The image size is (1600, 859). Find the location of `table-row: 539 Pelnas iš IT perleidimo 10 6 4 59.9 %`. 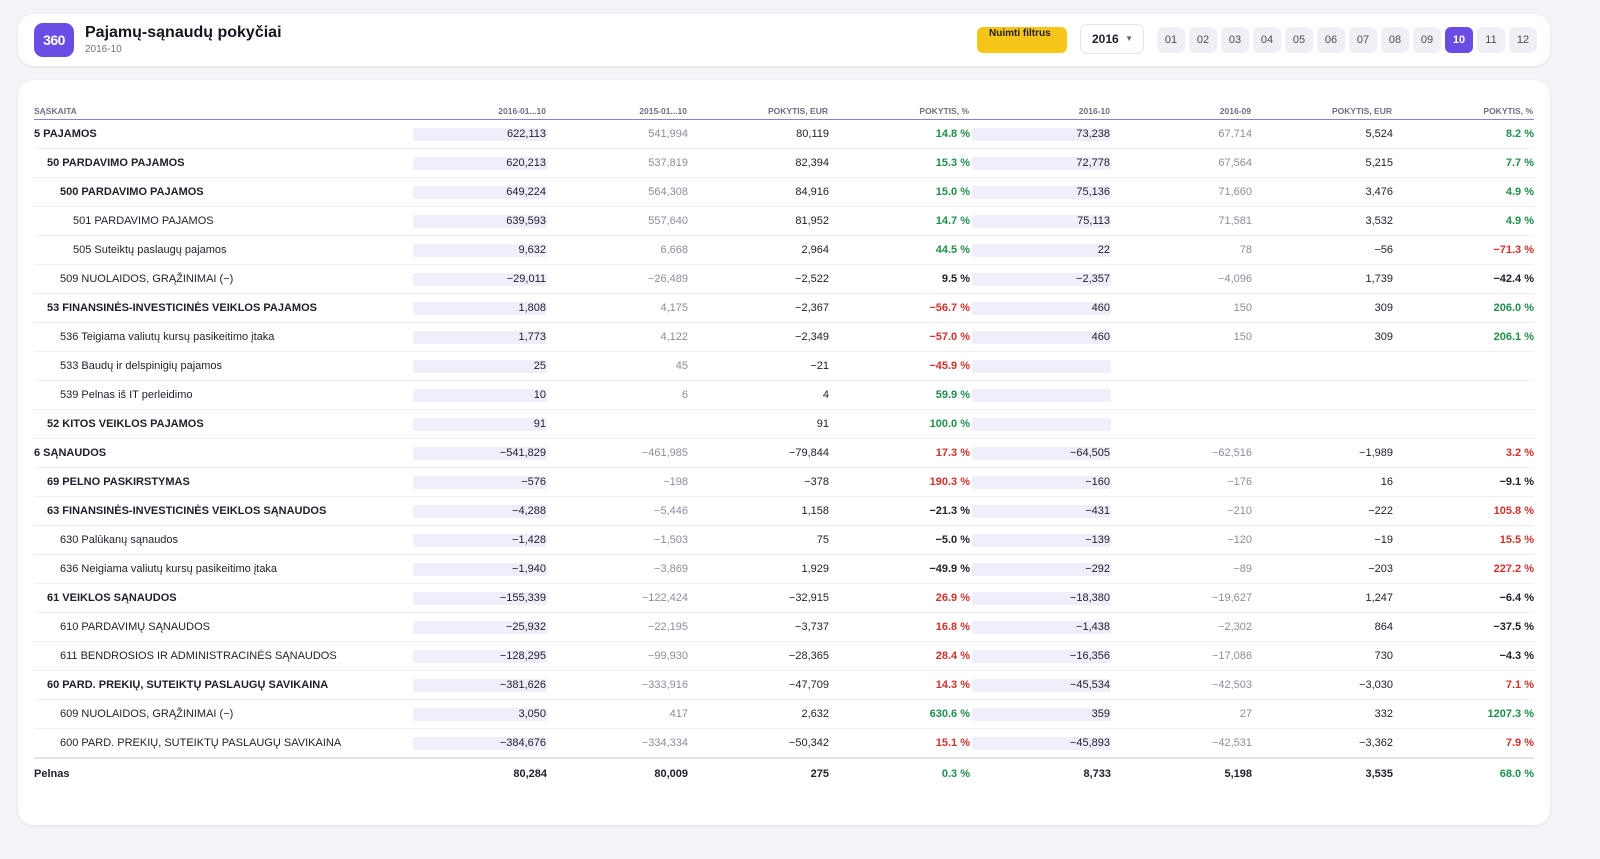

table-row: 539 Pelnas iš IT perleidimo 10 6 4 59.9 % is located at coordinates (784, 395).